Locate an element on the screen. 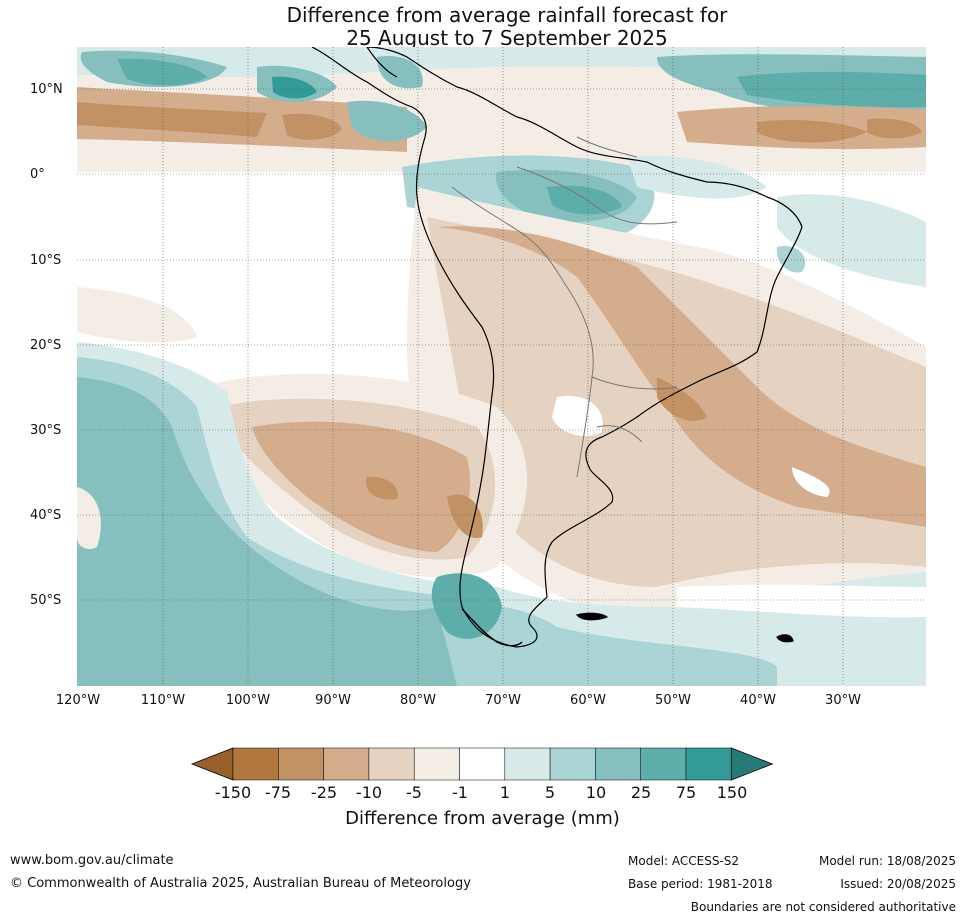  colorbar is located at coordinates (482, 764).